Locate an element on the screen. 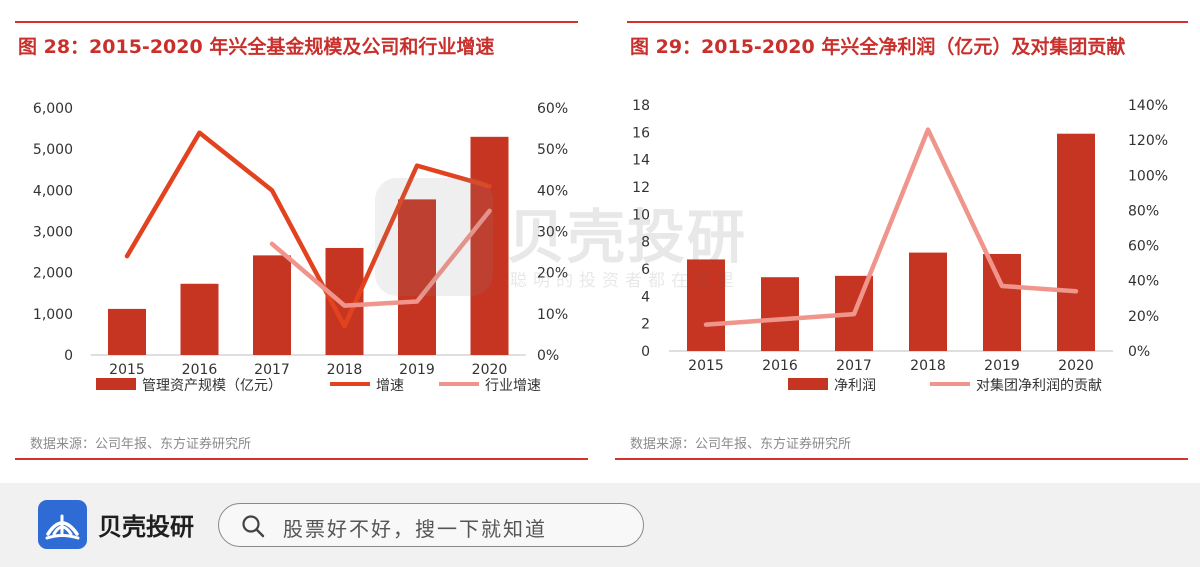  legend-label: 管理资产规模（亿元） is located at coordinates (212, 386).